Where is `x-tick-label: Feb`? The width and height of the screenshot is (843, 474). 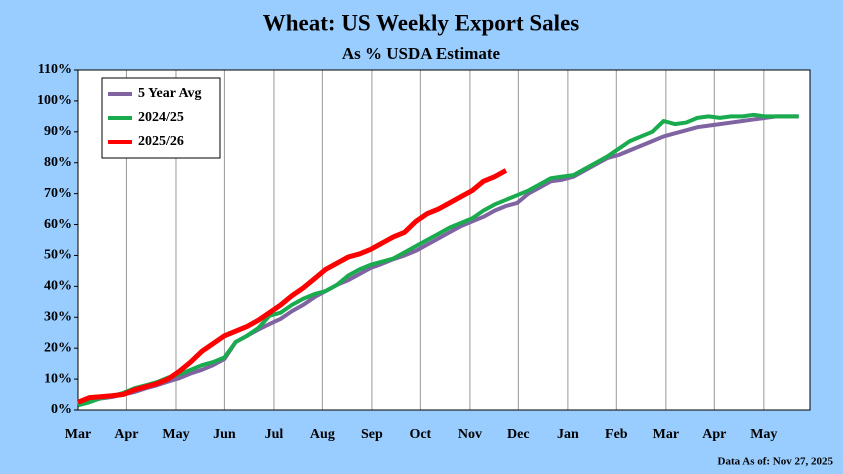 x-tick-label: Feb is located at coordinates (616, 434).